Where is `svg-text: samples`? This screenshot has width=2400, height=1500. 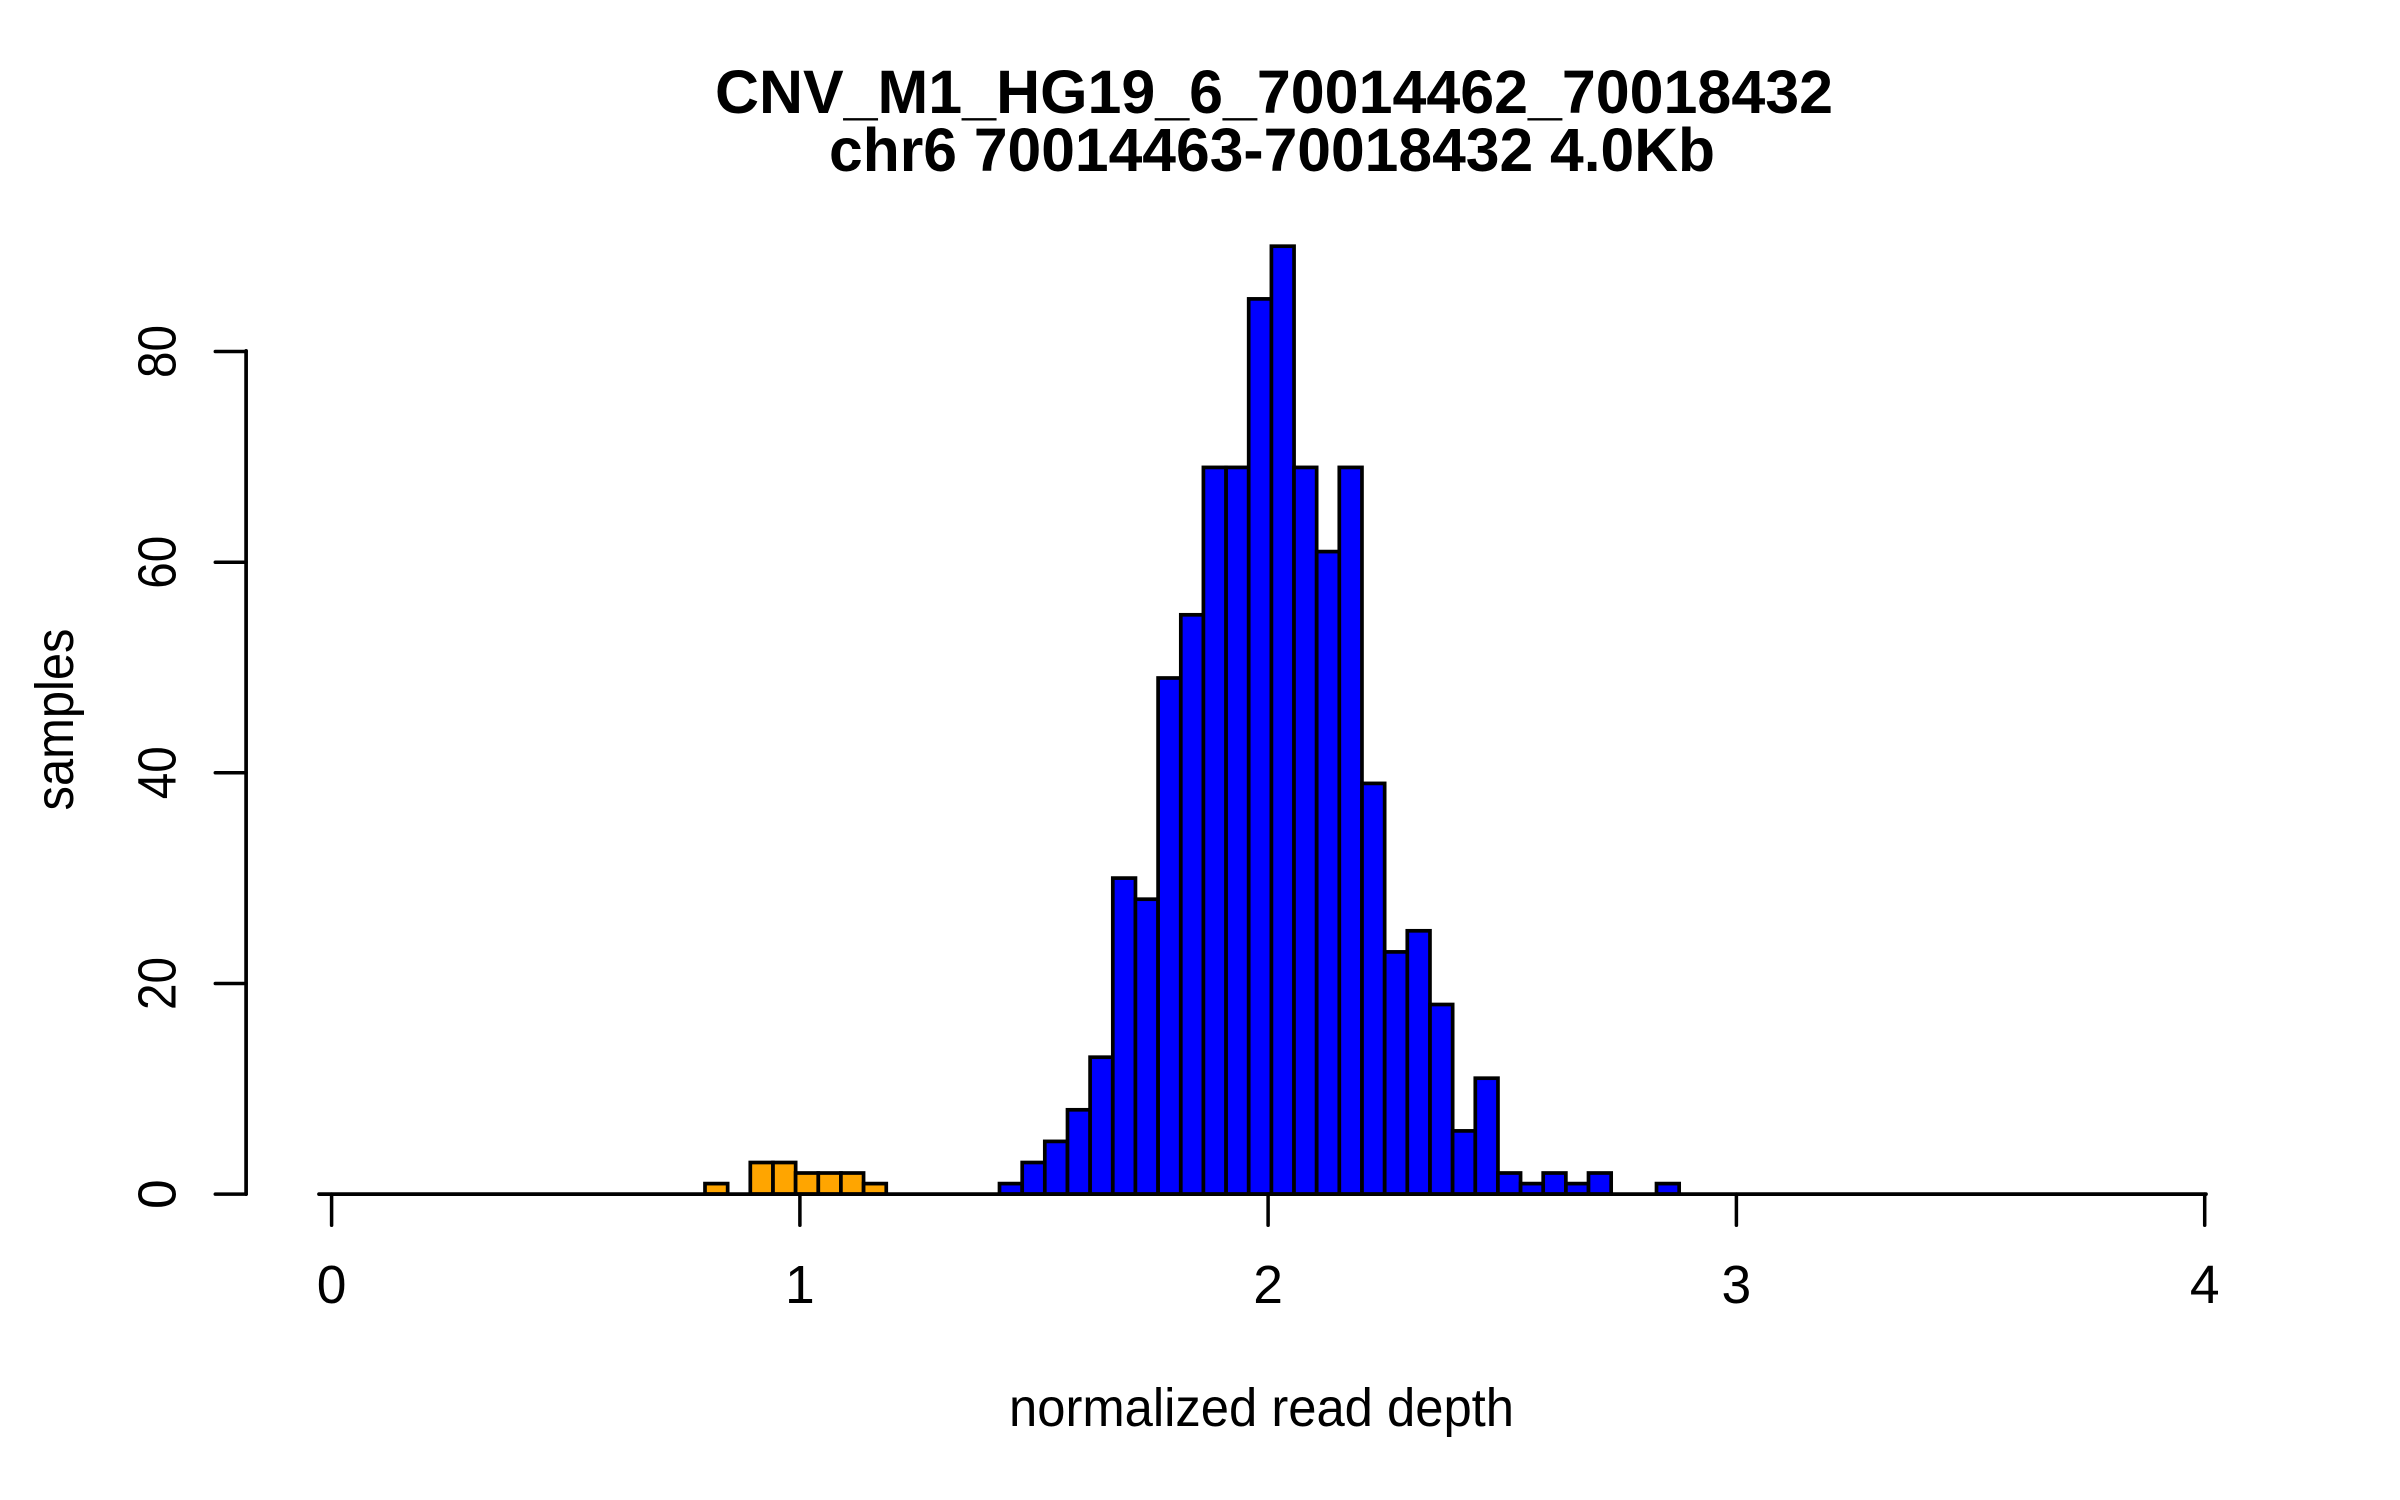
svg-text: samples is located at coordinates (55, 720).